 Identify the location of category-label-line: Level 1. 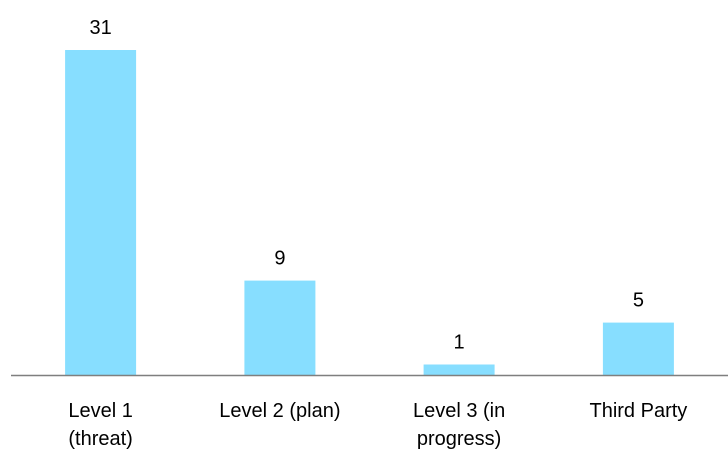
(100, 411).